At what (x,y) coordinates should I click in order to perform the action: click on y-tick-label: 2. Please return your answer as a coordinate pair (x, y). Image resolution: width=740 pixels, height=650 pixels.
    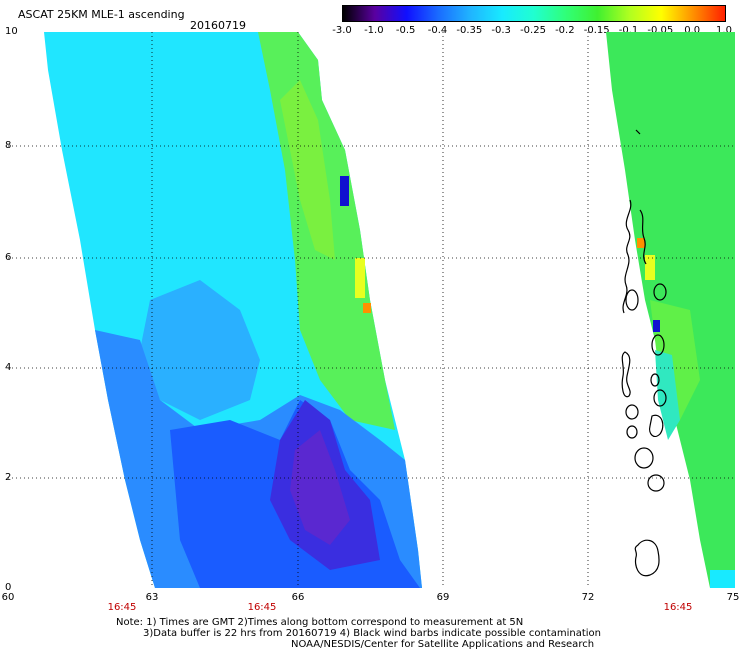
    Looking at the image, I should click on (8, 477).